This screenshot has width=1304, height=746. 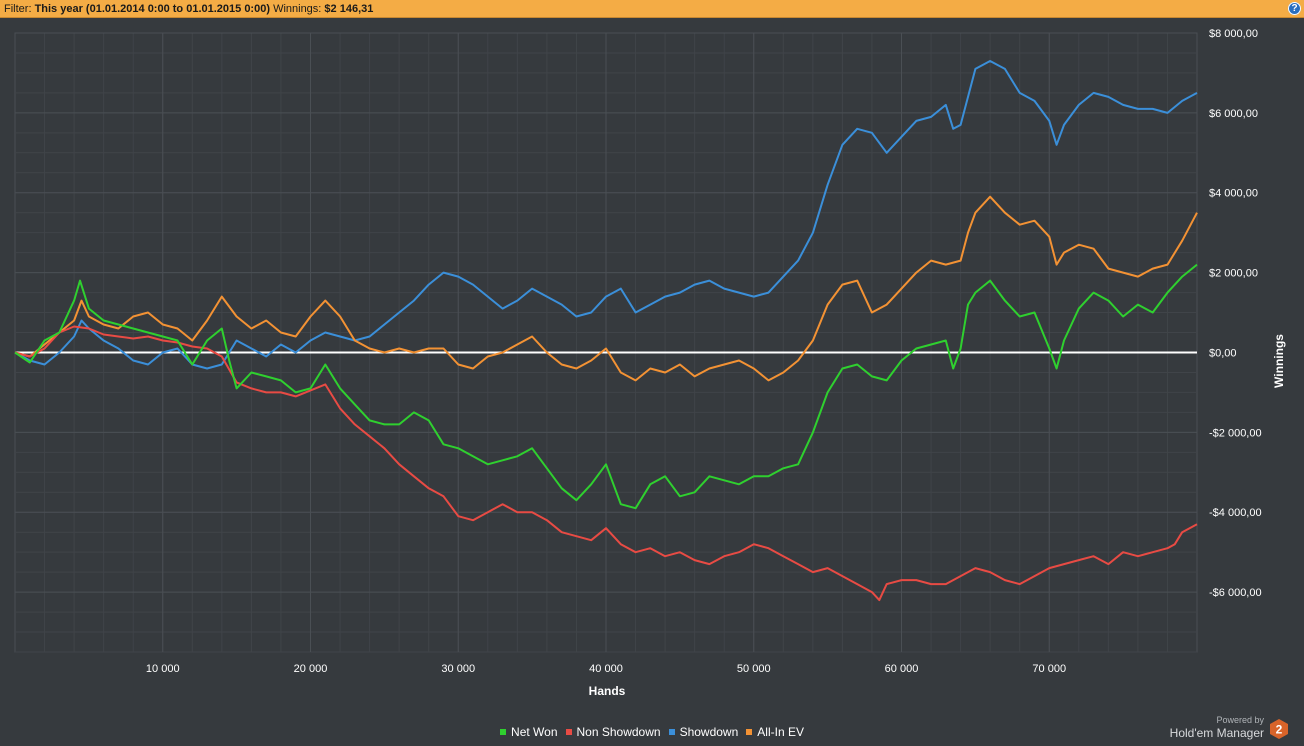 I want to click on legend-item-all-in-ev: All-In EV, so click(x=775, y=732).